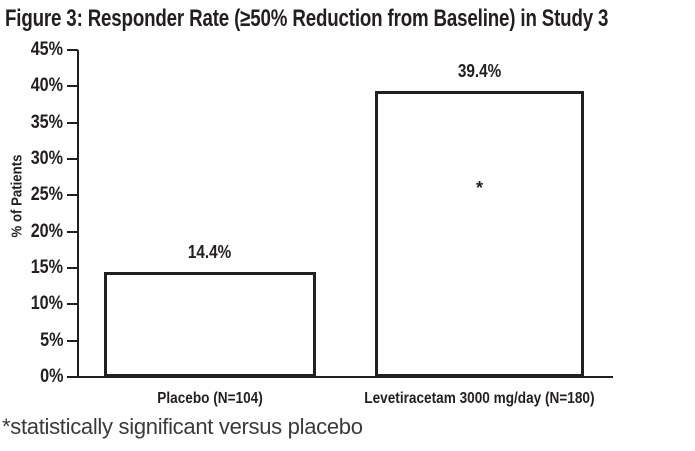 This screenshot has width=695, height=451. What do you see at coordinates (479, 188) in the screenshot?
I see `significance-asterisk: *` at bounding box center [479, 188].